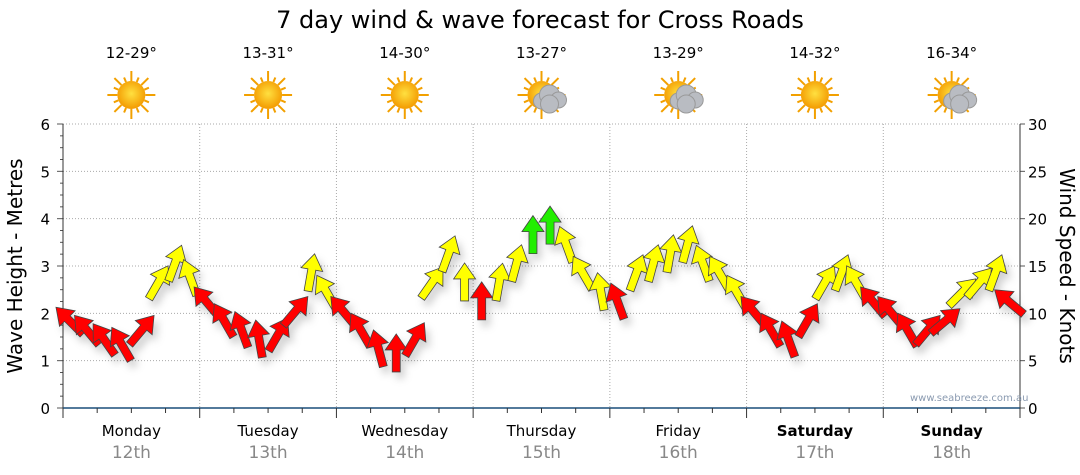  Describe the element at coordinates (678, 53) in the screenshot. I see `day-temp: 13-29°` at that location.